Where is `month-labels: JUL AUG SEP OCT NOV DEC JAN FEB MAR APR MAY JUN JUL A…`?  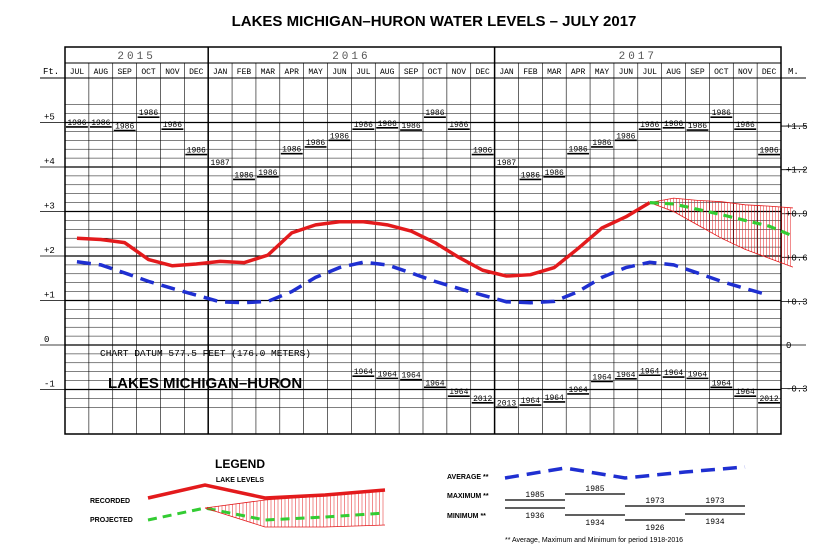 month-labels: JUL AUG SEP OCT NOV DEC JAN FEB MAR APR MAY JUN JUL A… is located at coordinates (423, 72).